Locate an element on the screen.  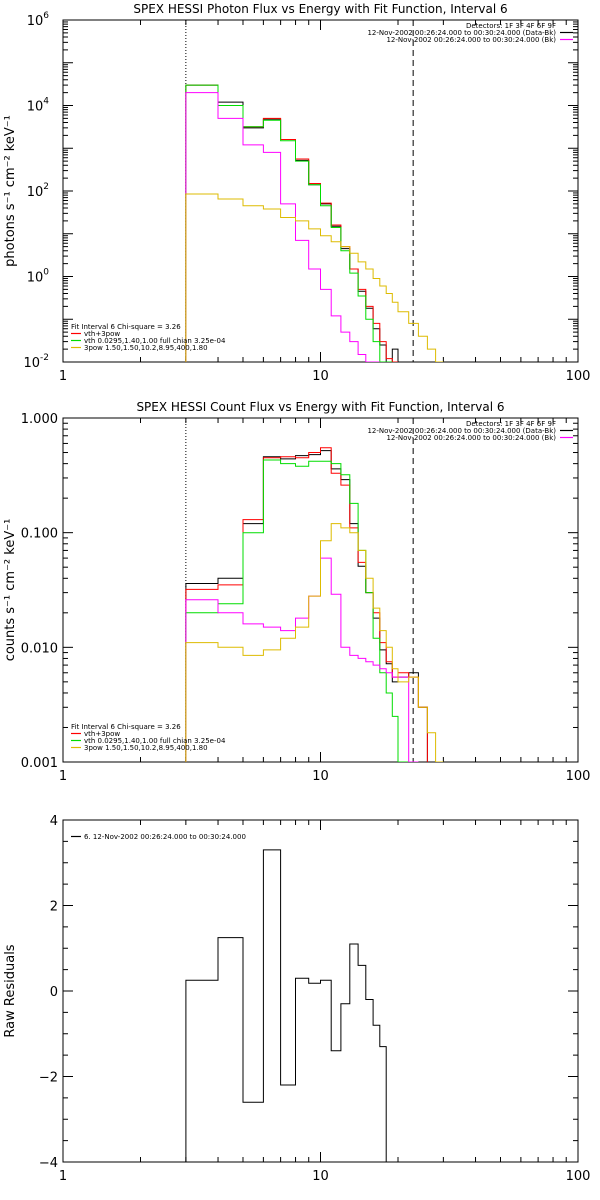
y-tick-label: −2 is located at coordinates (48, 1078).